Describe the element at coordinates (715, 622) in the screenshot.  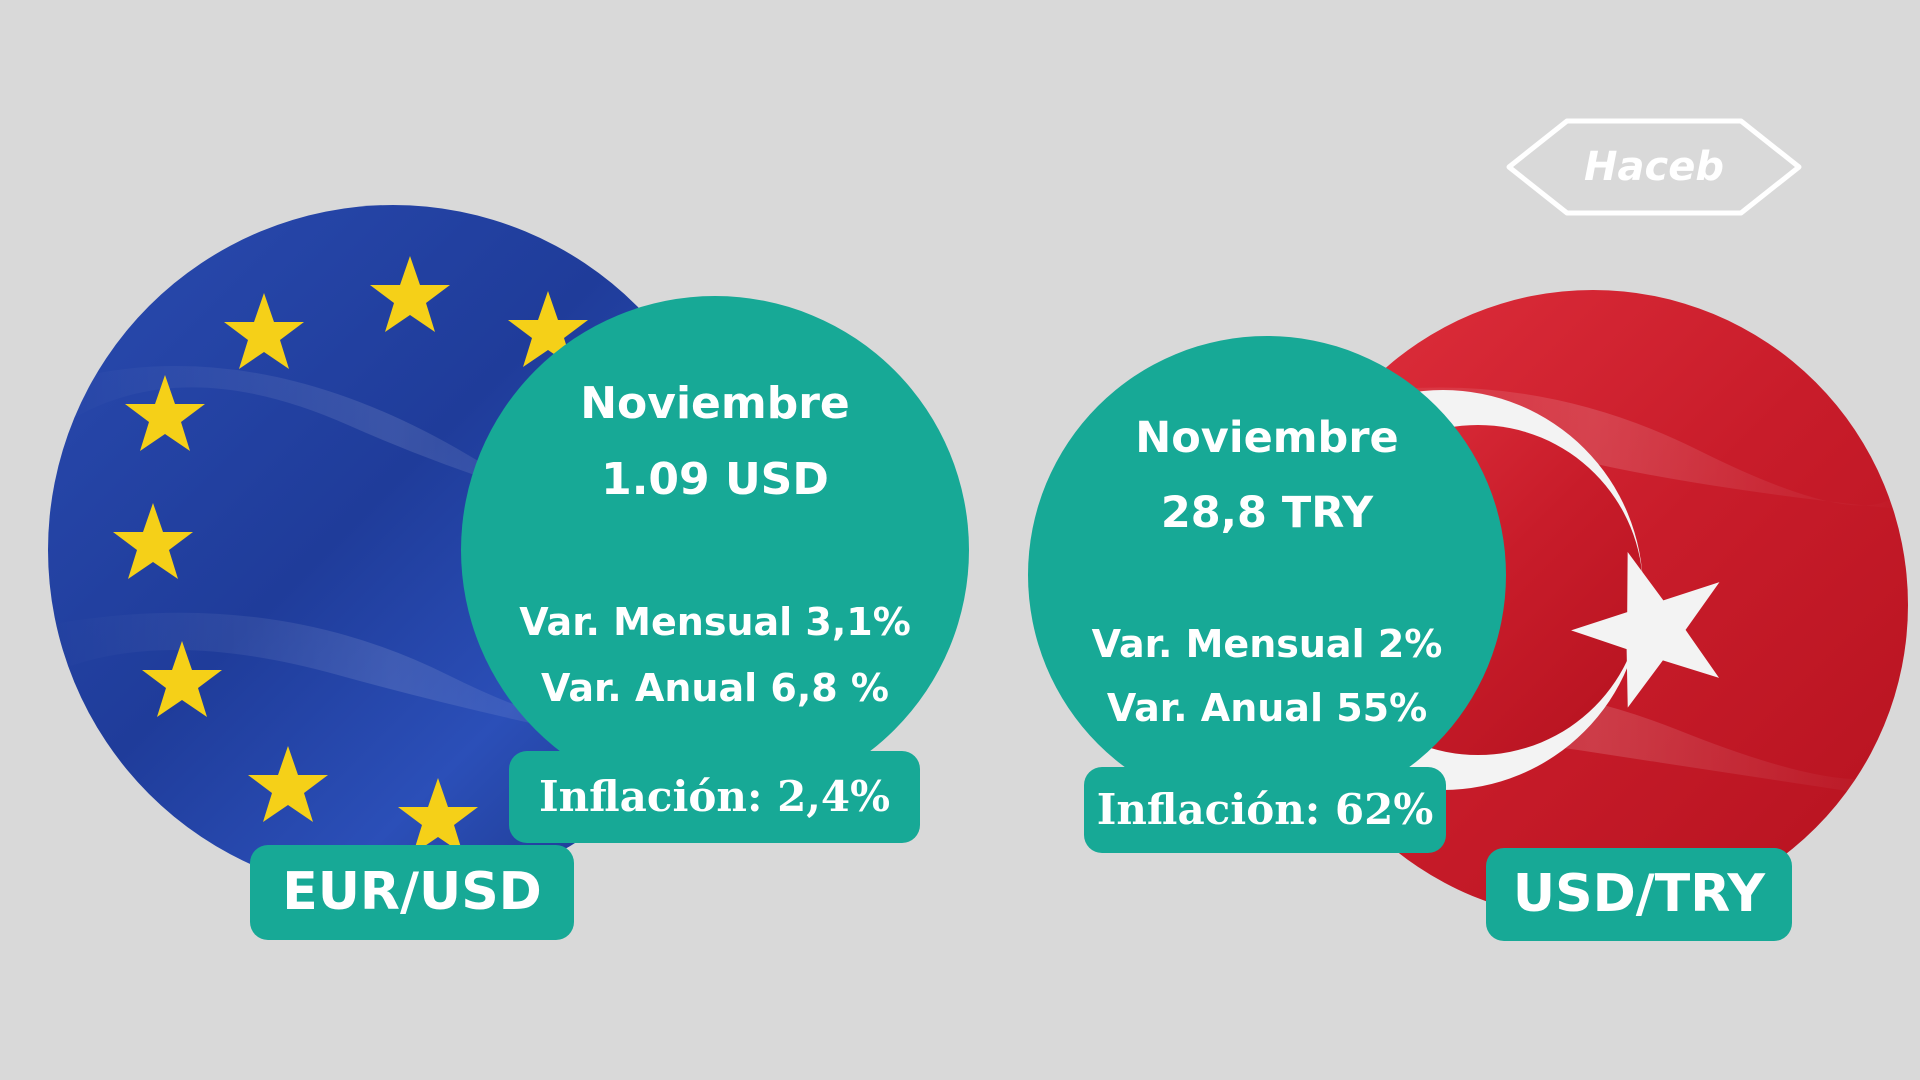
I see `eur-usd-monthly-change: Var. Mensual 3,1%` at that location.